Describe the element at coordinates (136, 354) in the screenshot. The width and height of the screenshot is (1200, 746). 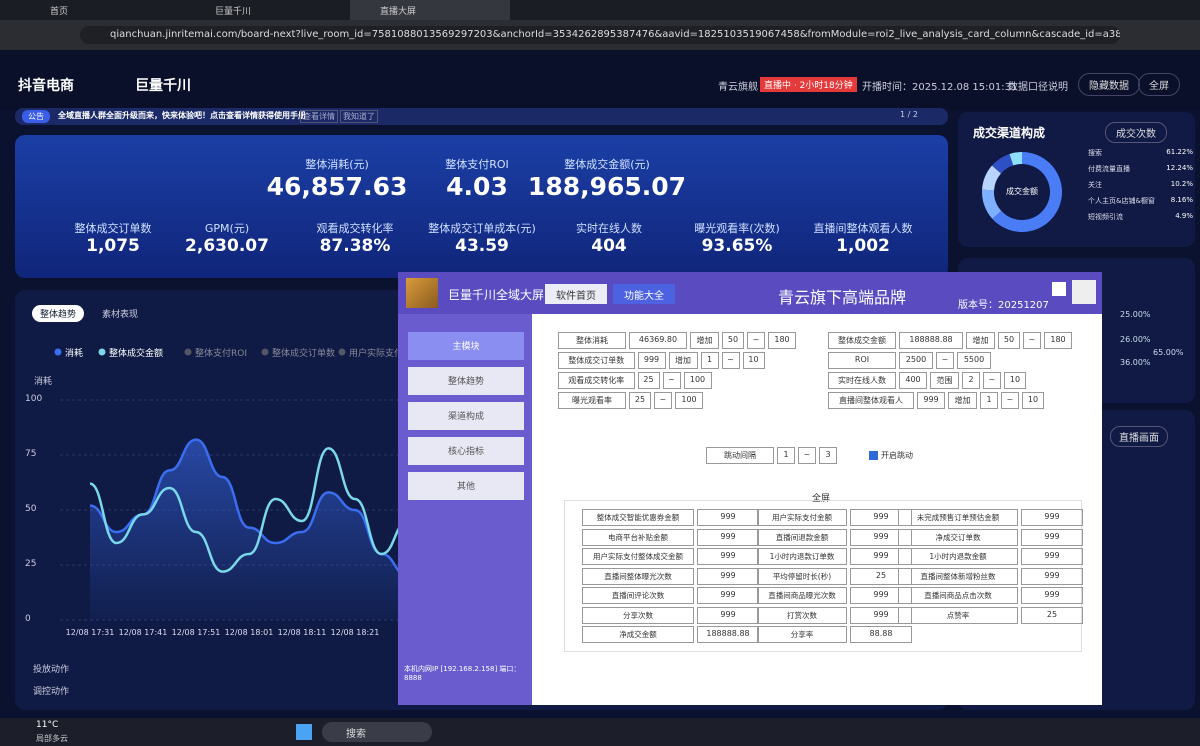
I see `legend-entry: 整体成交金额` at that location.